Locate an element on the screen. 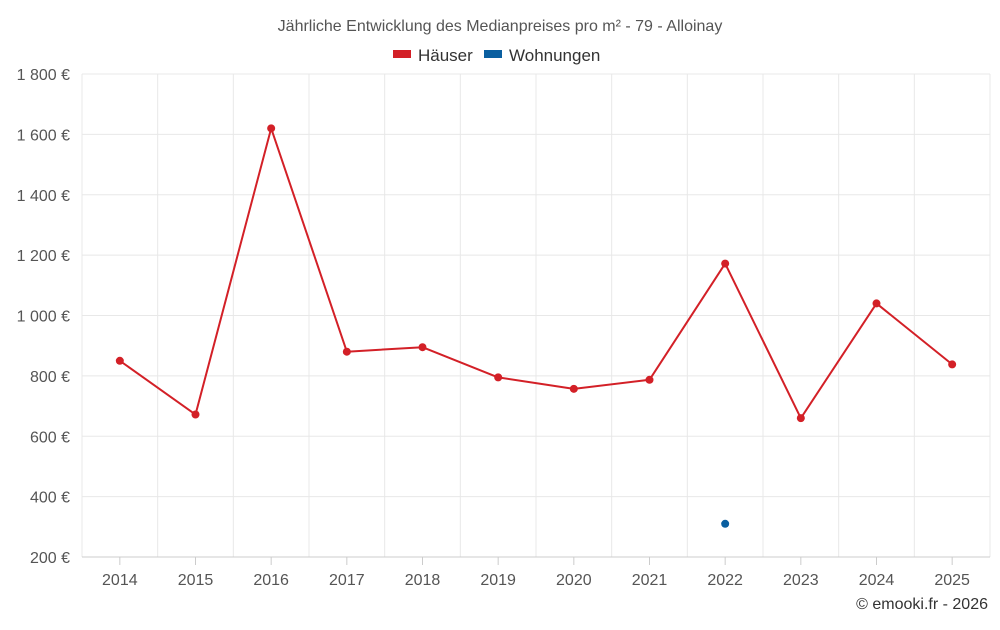 The height and width of the screenshot is (630, 1000). x-tick-label: 2019 is located at coordinates (498, 580).